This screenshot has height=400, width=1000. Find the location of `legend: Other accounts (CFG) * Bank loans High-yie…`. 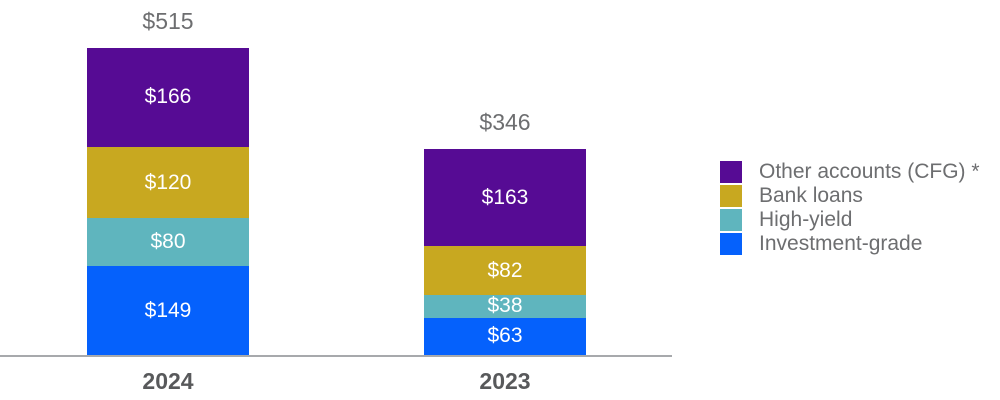

legend: Other accounts (CFG) * Bank loans High-yie… is located at coordinates (850, 207).